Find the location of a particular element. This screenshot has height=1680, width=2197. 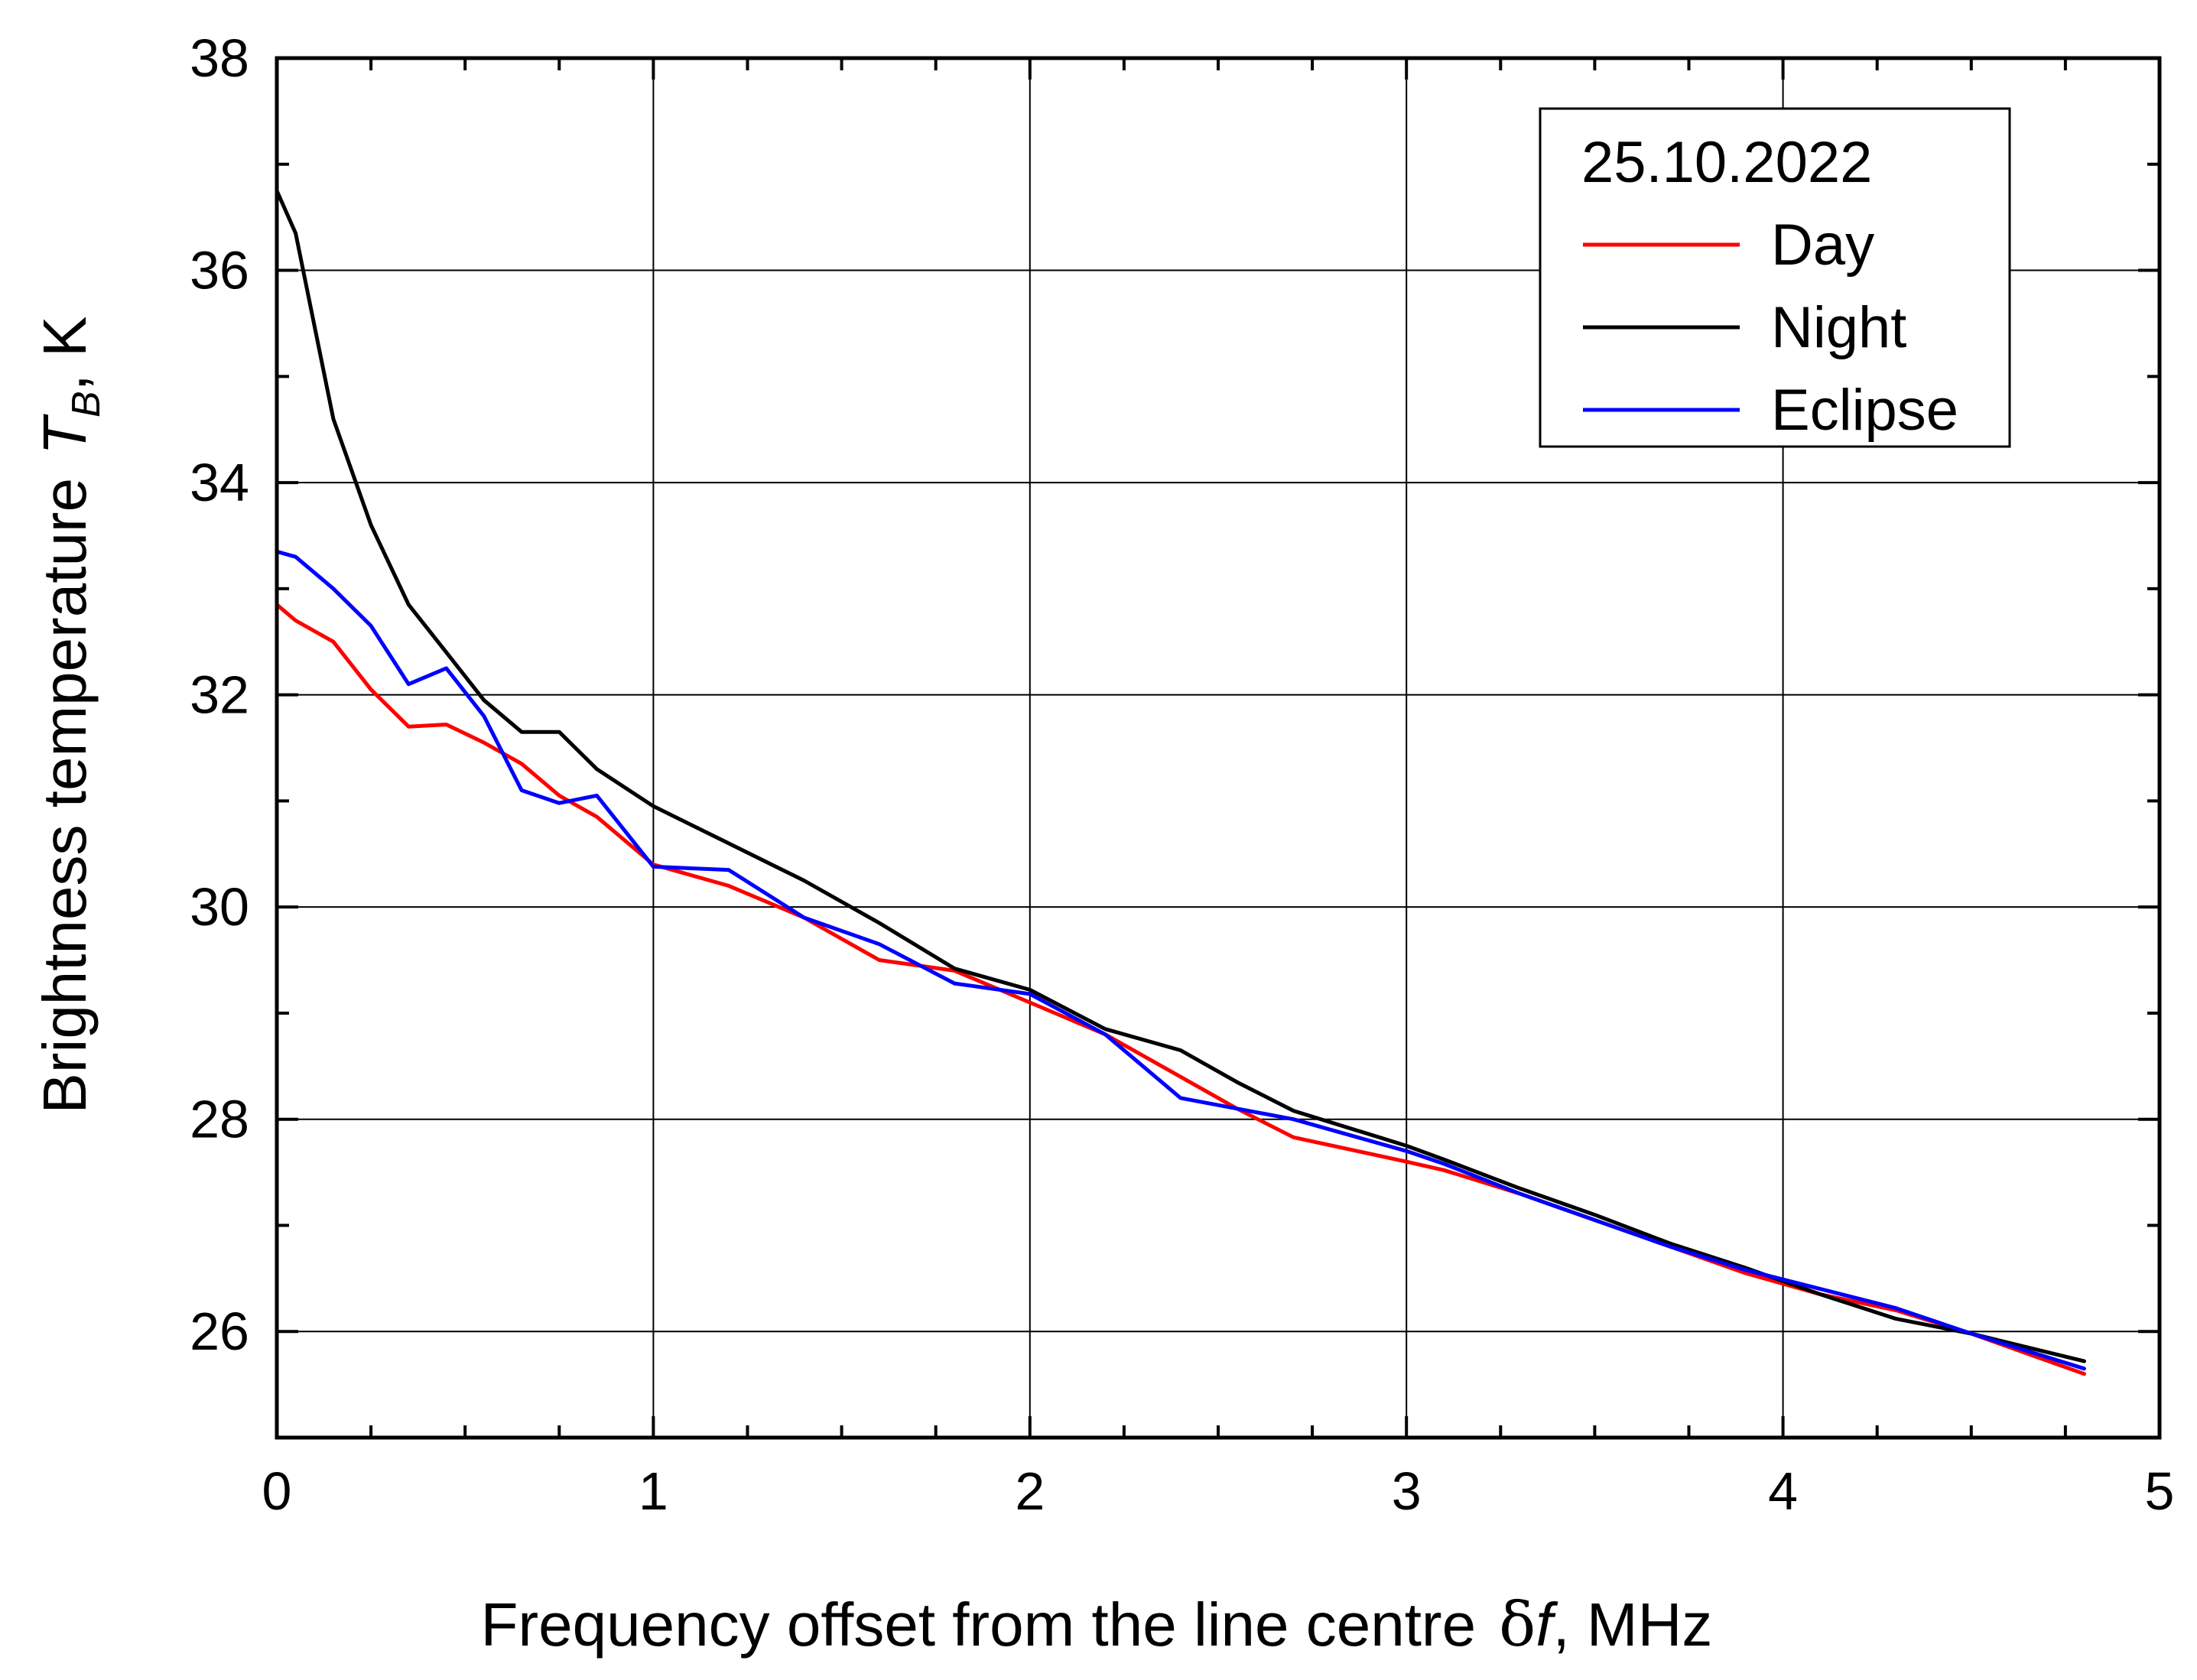

x-tick-label: 3 is located at coordinates (1407, 1491).